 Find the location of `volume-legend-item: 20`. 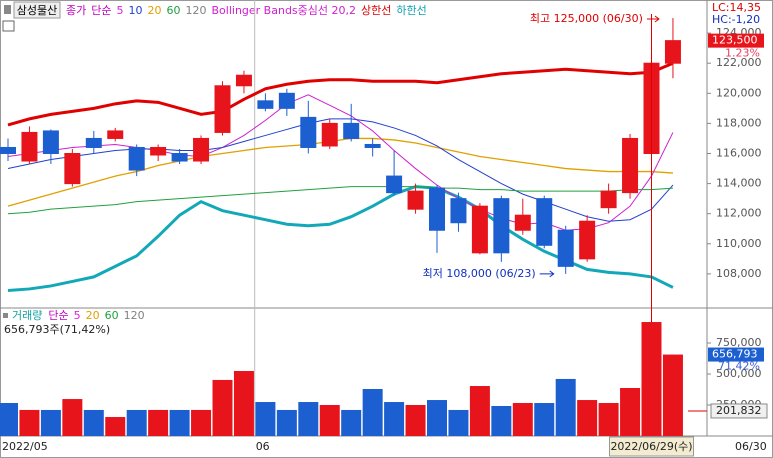

volume-legend-item: 20 is located at coordinates (93, 315).